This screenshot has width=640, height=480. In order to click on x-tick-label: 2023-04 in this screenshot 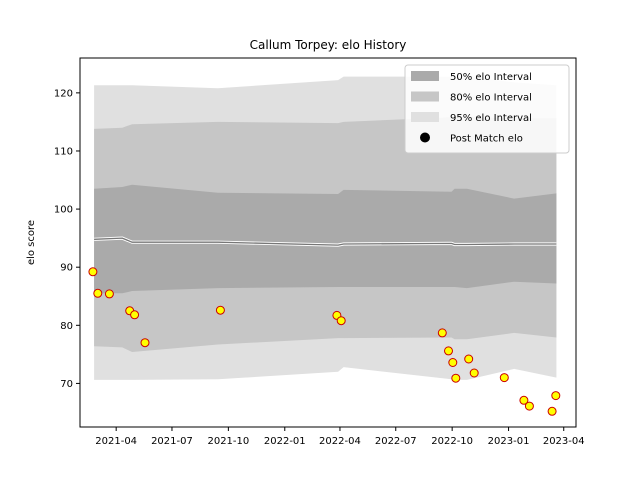, I will do `click(564, 441)`.